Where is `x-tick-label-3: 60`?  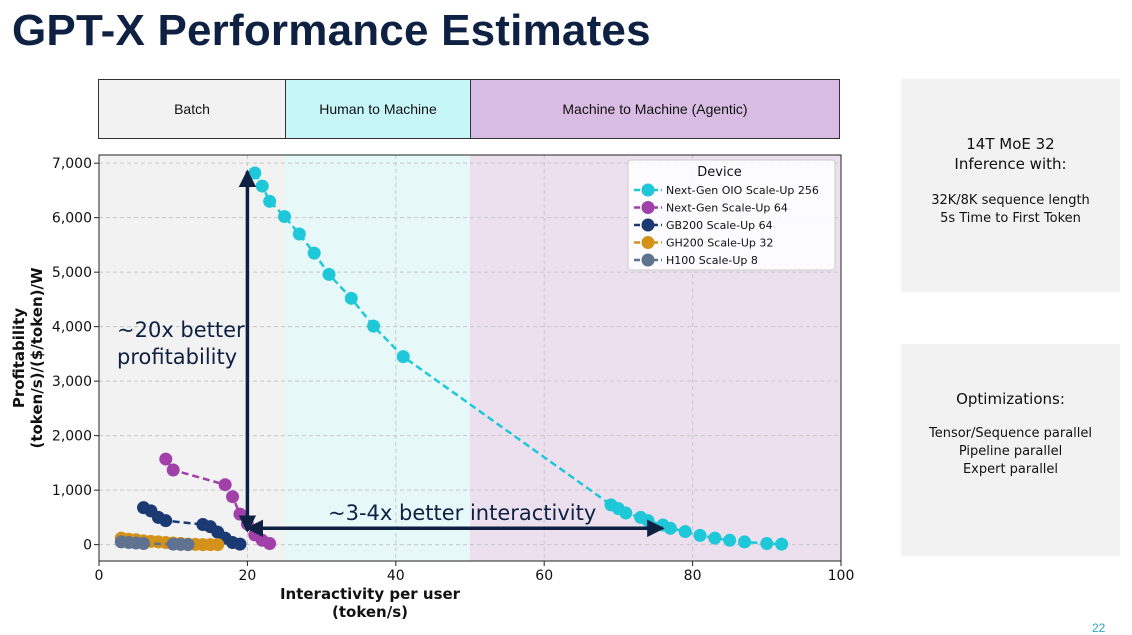 x-tick-label-3: 60 is located at coordinates (544, 576).